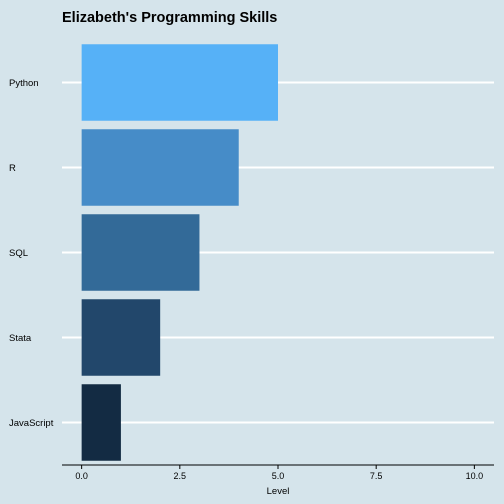  I want to click on x-tick-label: 2.5, so click(180, 476).